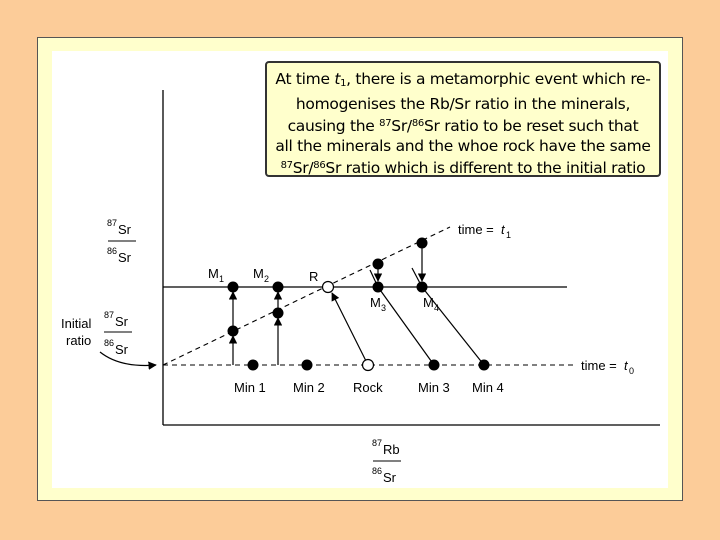 The height and width of the screenshot is (540, 720). What do you see at coordinates (278, 287) in the screenshot?
I see `m2-point` at bounding box center [278, 287].